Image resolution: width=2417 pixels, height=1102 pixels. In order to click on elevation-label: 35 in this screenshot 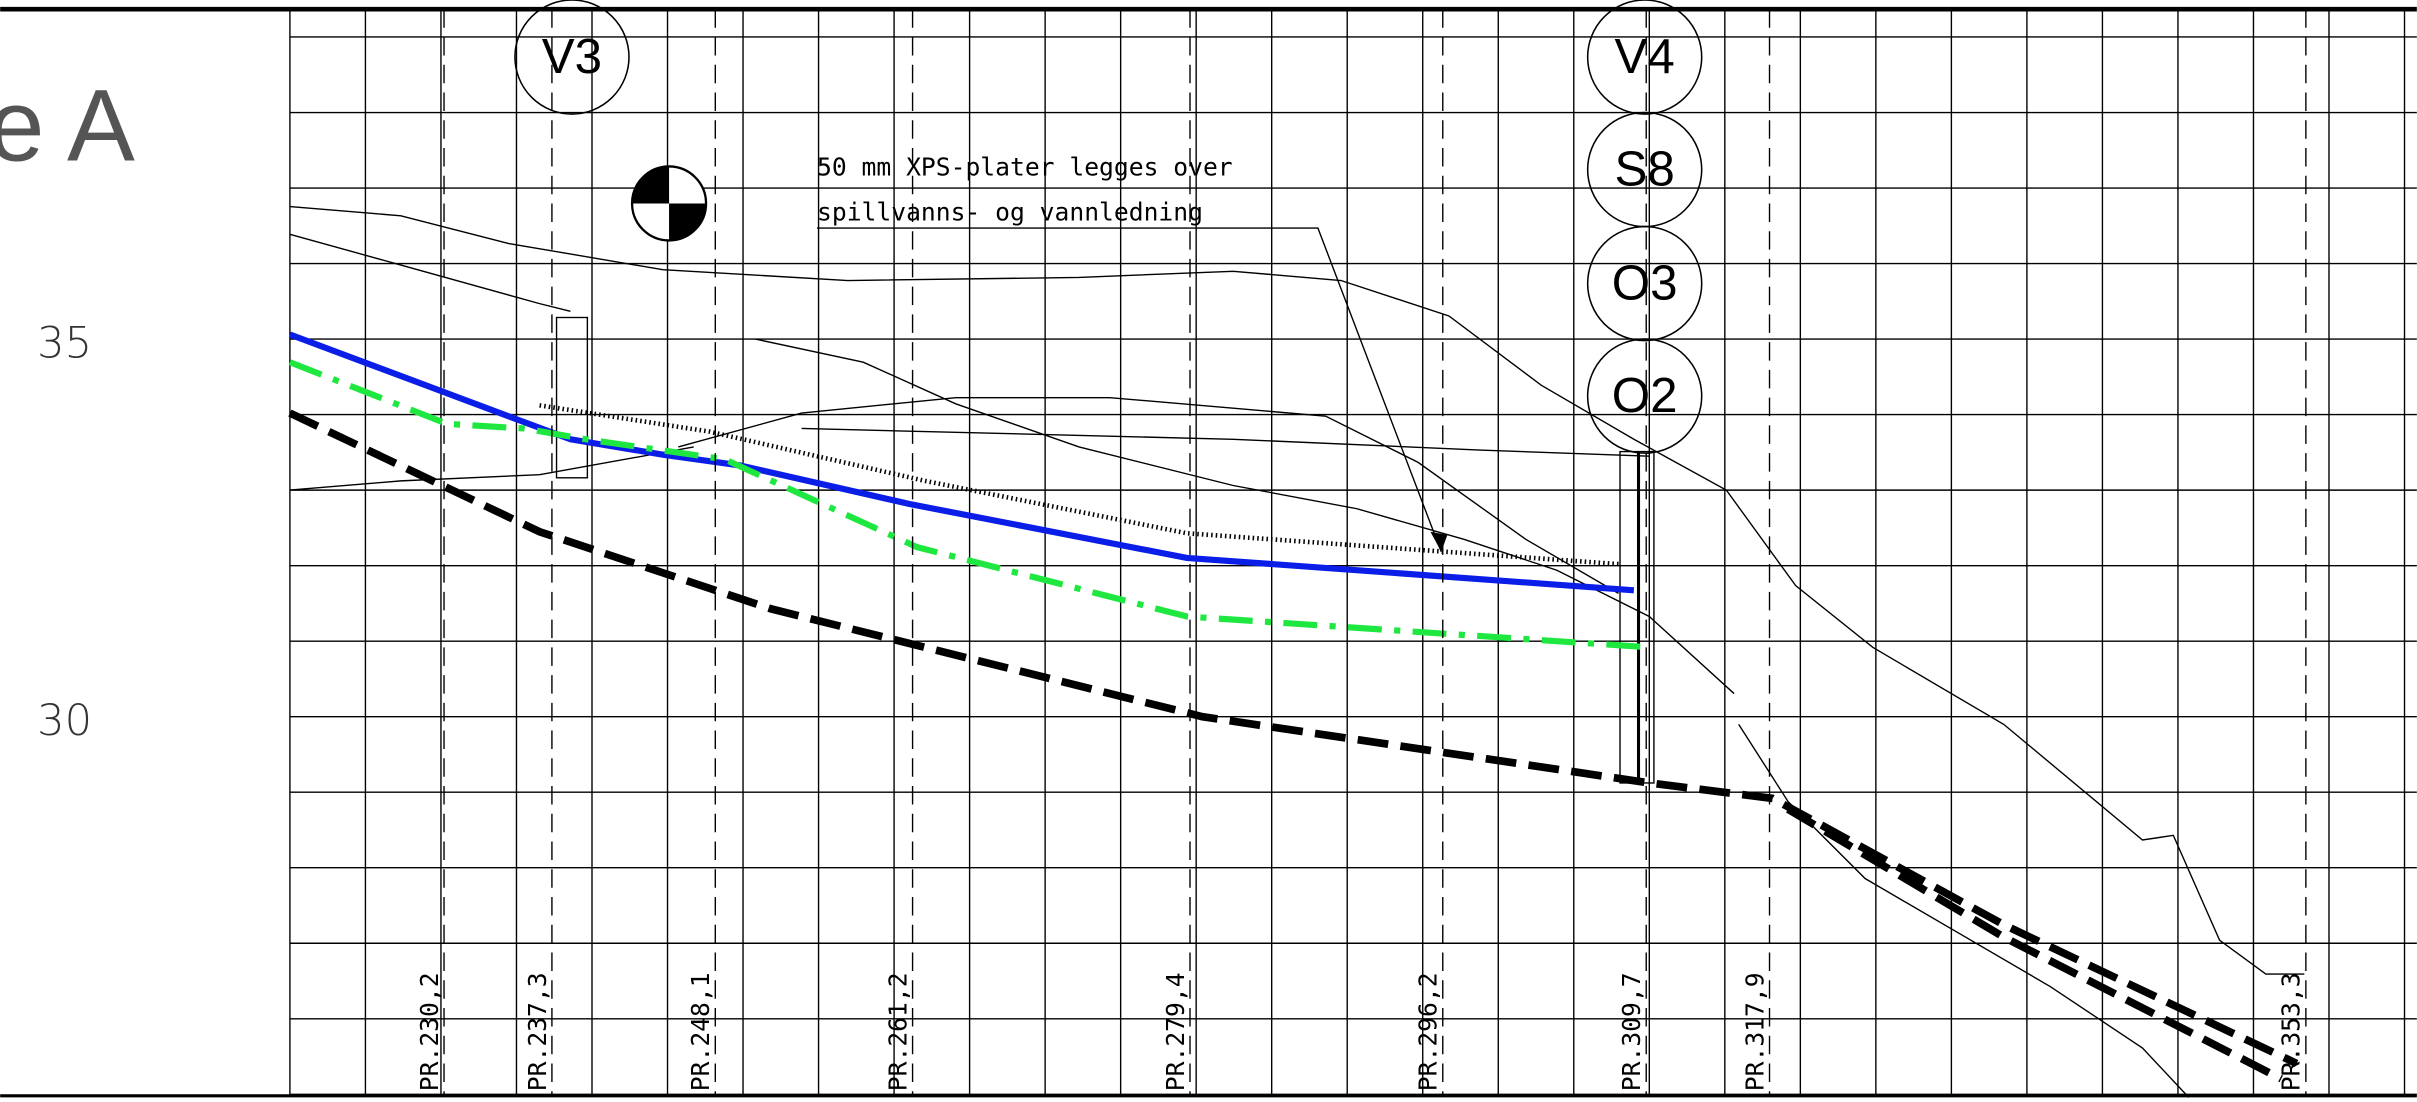, I will do `click(64, 344)`.